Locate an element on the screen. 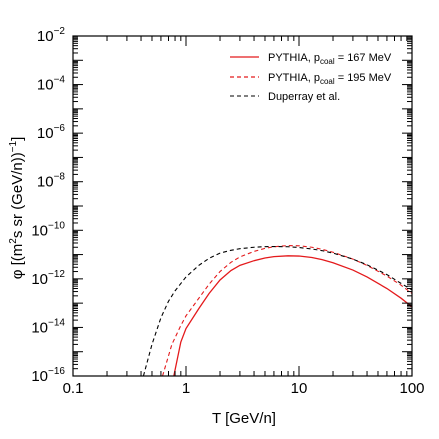  y-tick-label: 10⁻² is located at coordinates (51, 35).